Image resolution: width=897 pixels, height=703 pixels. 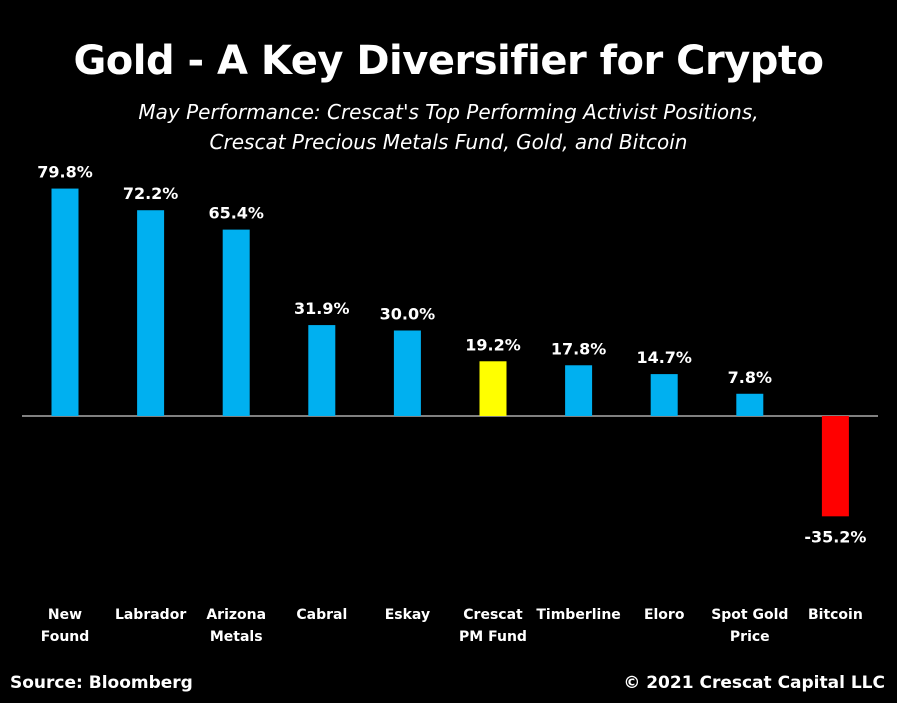 I want to click on chart-title: Gold - A Key Diversifier for Crypto, so click(x=448, y=61).